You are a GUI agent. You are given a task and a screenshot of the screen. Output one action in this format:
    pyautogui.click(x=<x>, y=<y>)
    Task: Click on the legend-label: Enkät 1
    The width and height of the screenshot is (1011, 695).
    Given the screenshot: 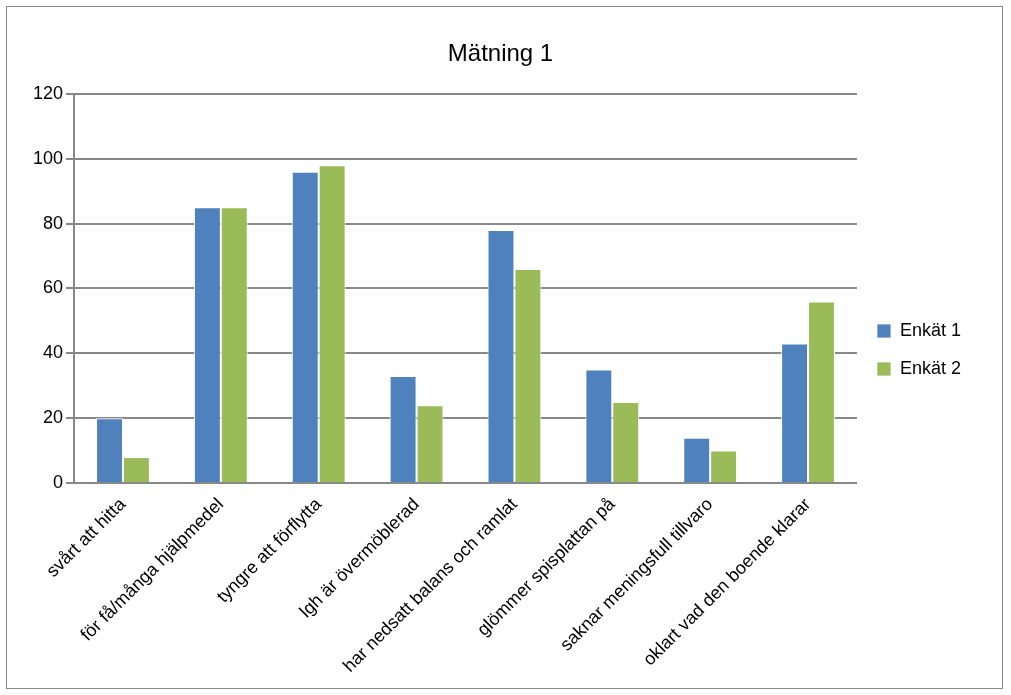 What is the action you would take?
    pyautogui.click(x=930, y=329)
    